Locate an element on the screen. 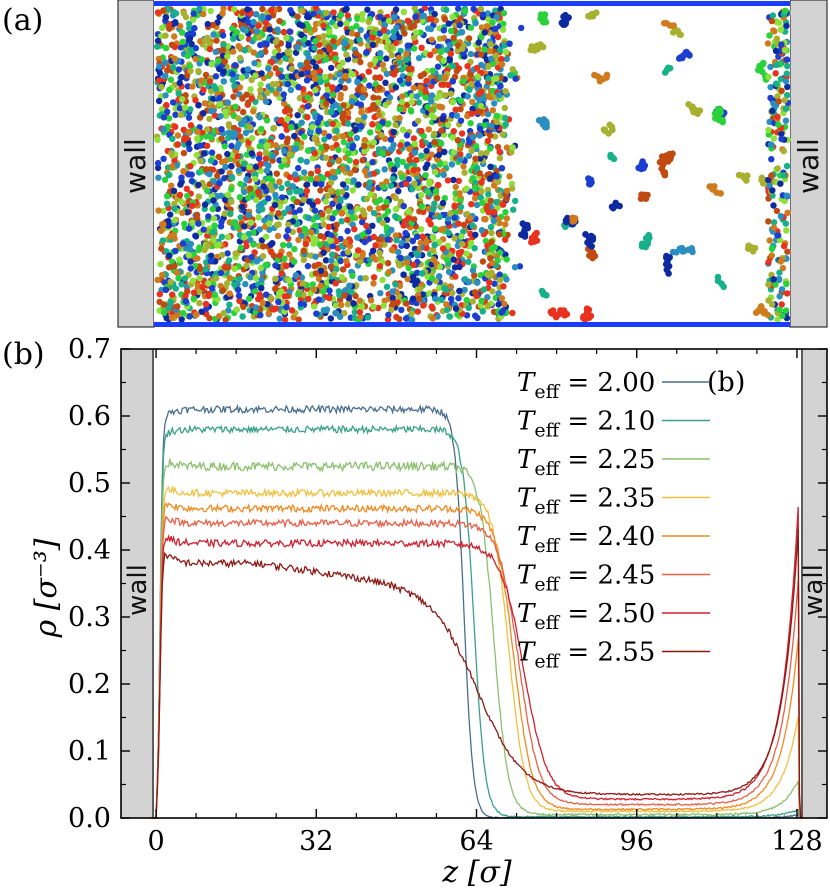 Image resolution: width=830 pixels, height=889 pixels. legend-item: Teff = 2.45 is located at coordinates (613, 578).